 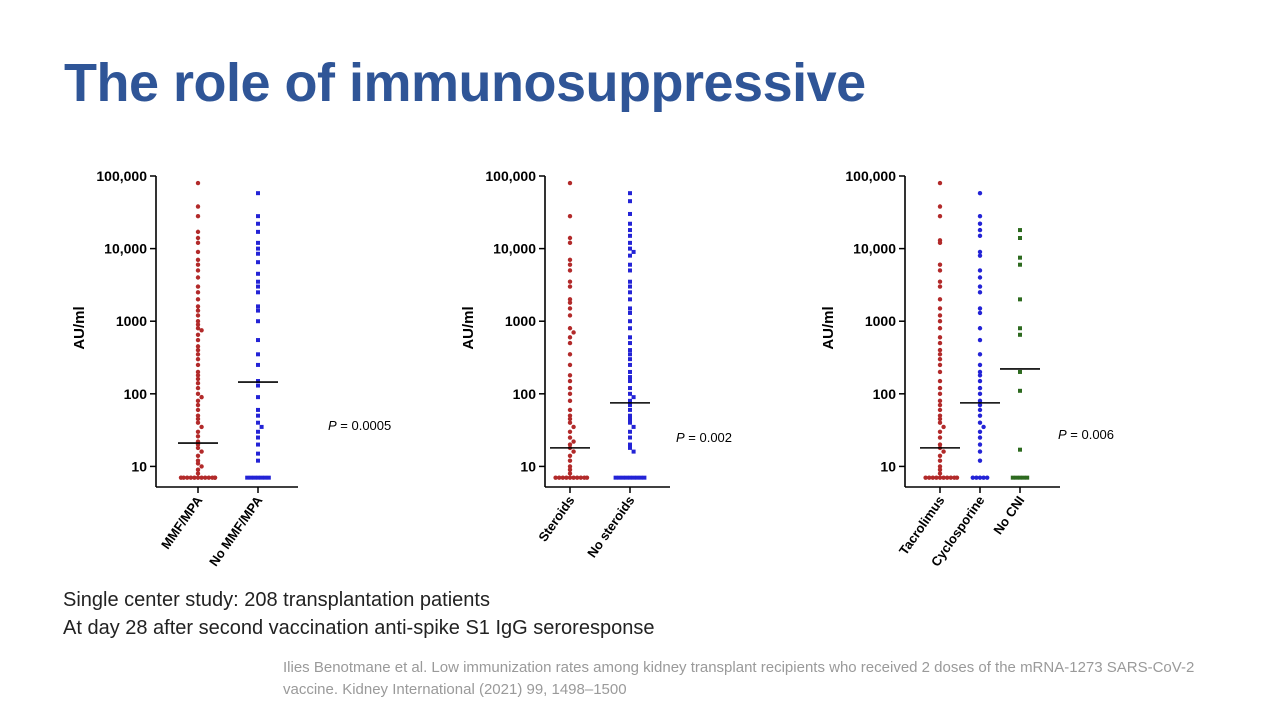 I want to click on p-value-label: P = 0.002, so click(x=704, y=437).